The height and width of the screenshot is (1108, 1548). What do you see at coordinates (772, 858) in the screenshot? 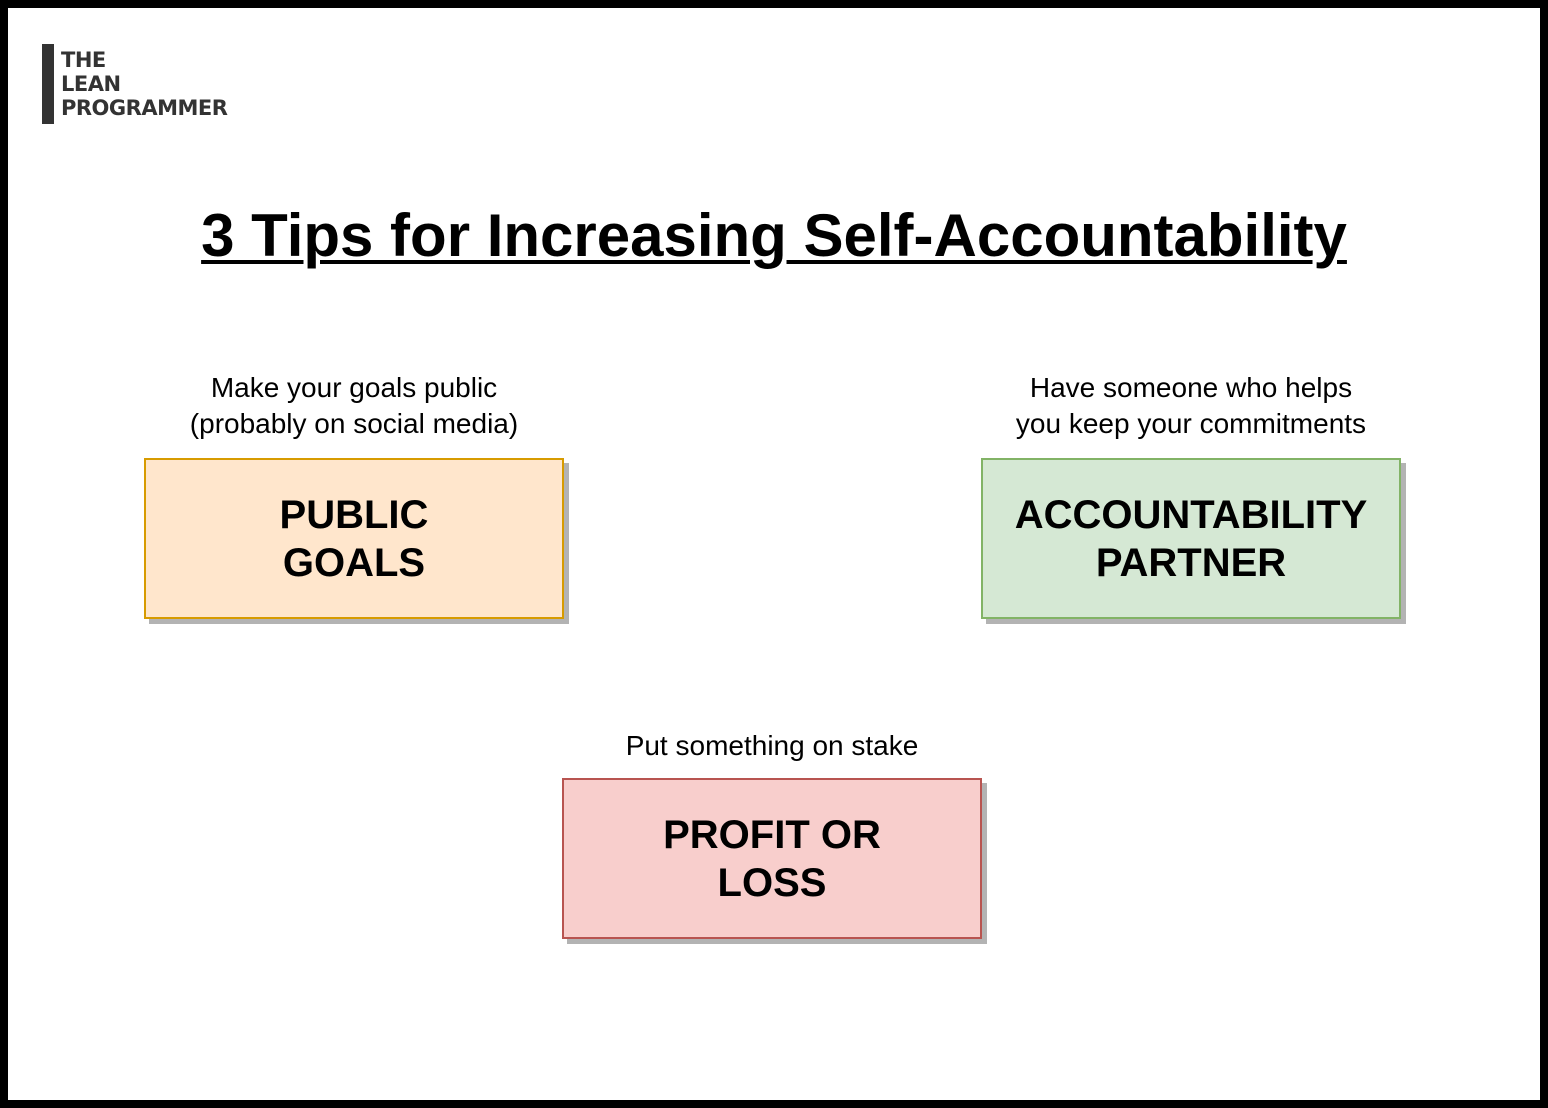
I see `tip-profit-or-loss-box: PROFIT OR LOSS` at bounding box center [772, 858].